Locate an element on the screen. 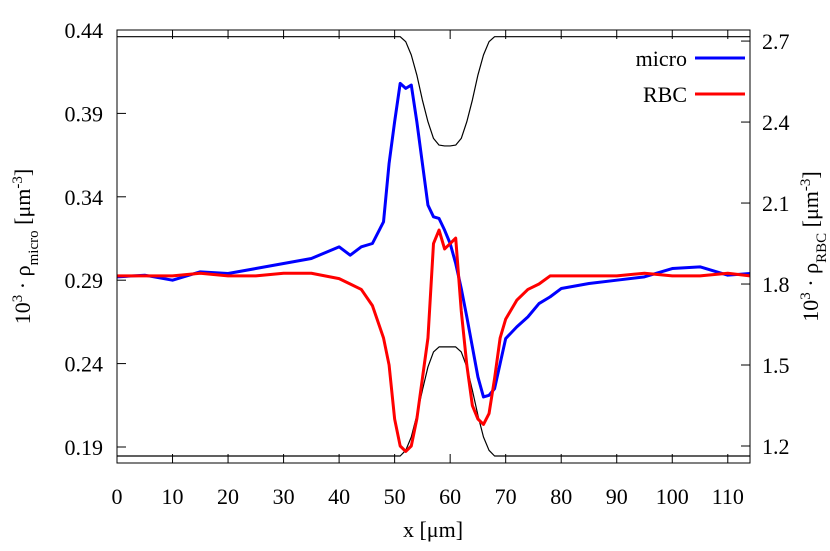  y2-tick-label: 1.2 is located at coordinates (776, 446).